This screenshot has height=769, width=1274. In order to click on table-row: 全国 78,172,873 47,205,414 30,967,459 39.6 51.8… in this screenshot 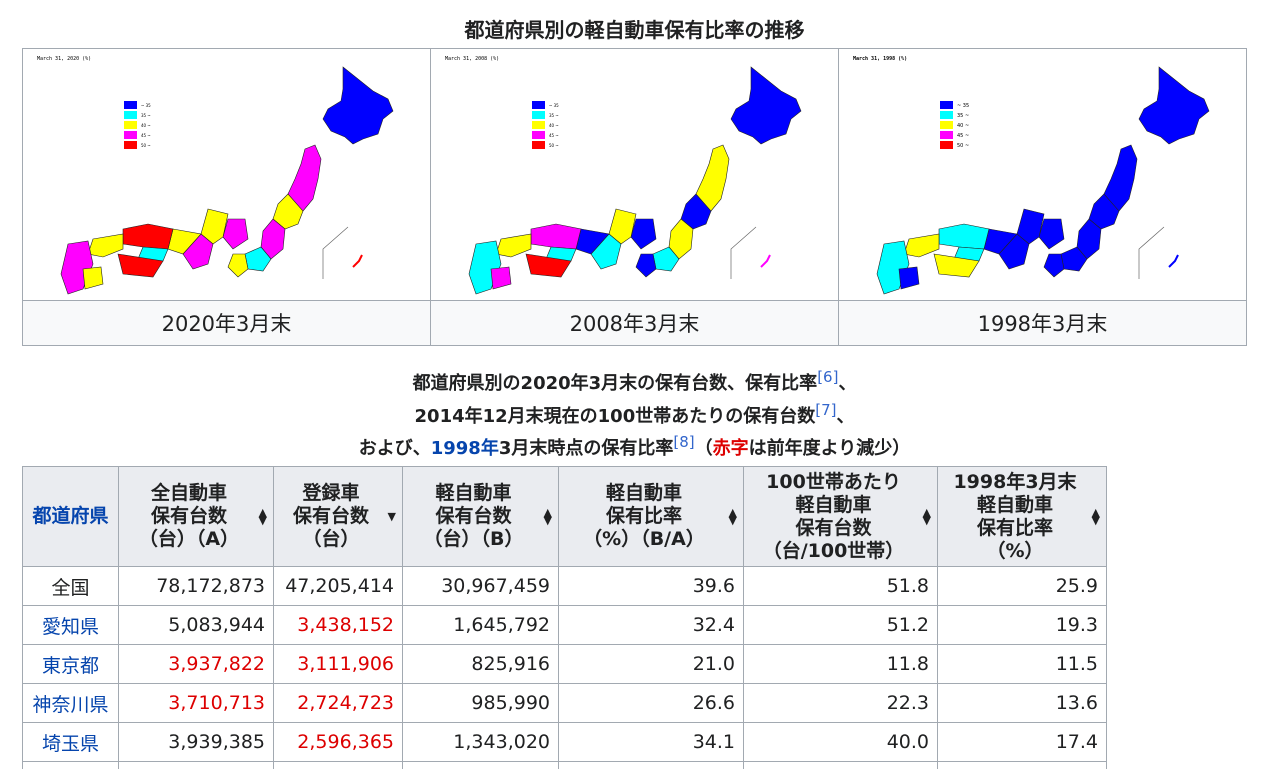, I will do `click(564, 586)`.